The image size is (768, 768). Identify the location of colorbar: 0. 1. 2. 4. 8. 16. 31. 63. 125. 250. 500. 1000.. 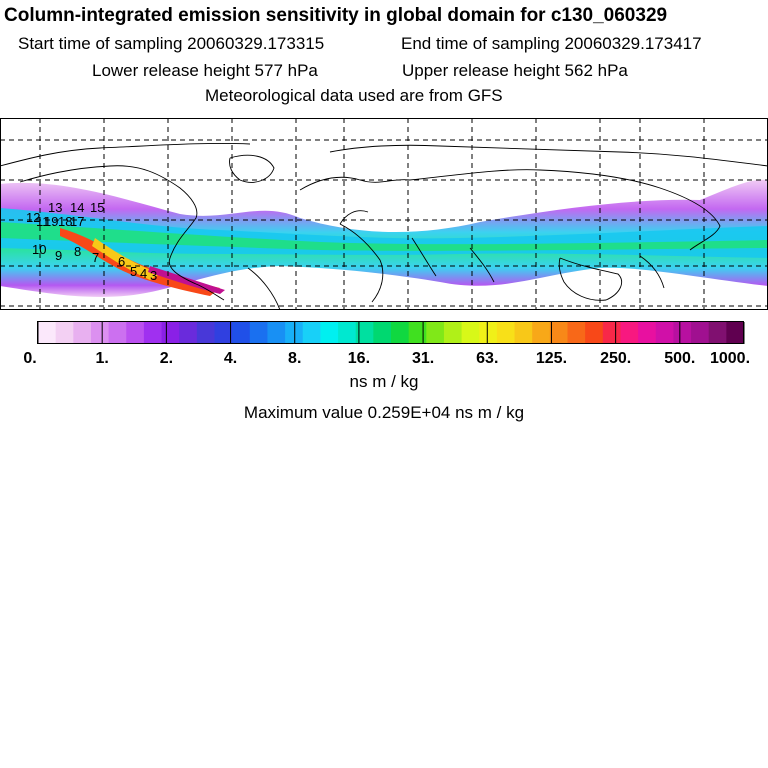
(386, 344).